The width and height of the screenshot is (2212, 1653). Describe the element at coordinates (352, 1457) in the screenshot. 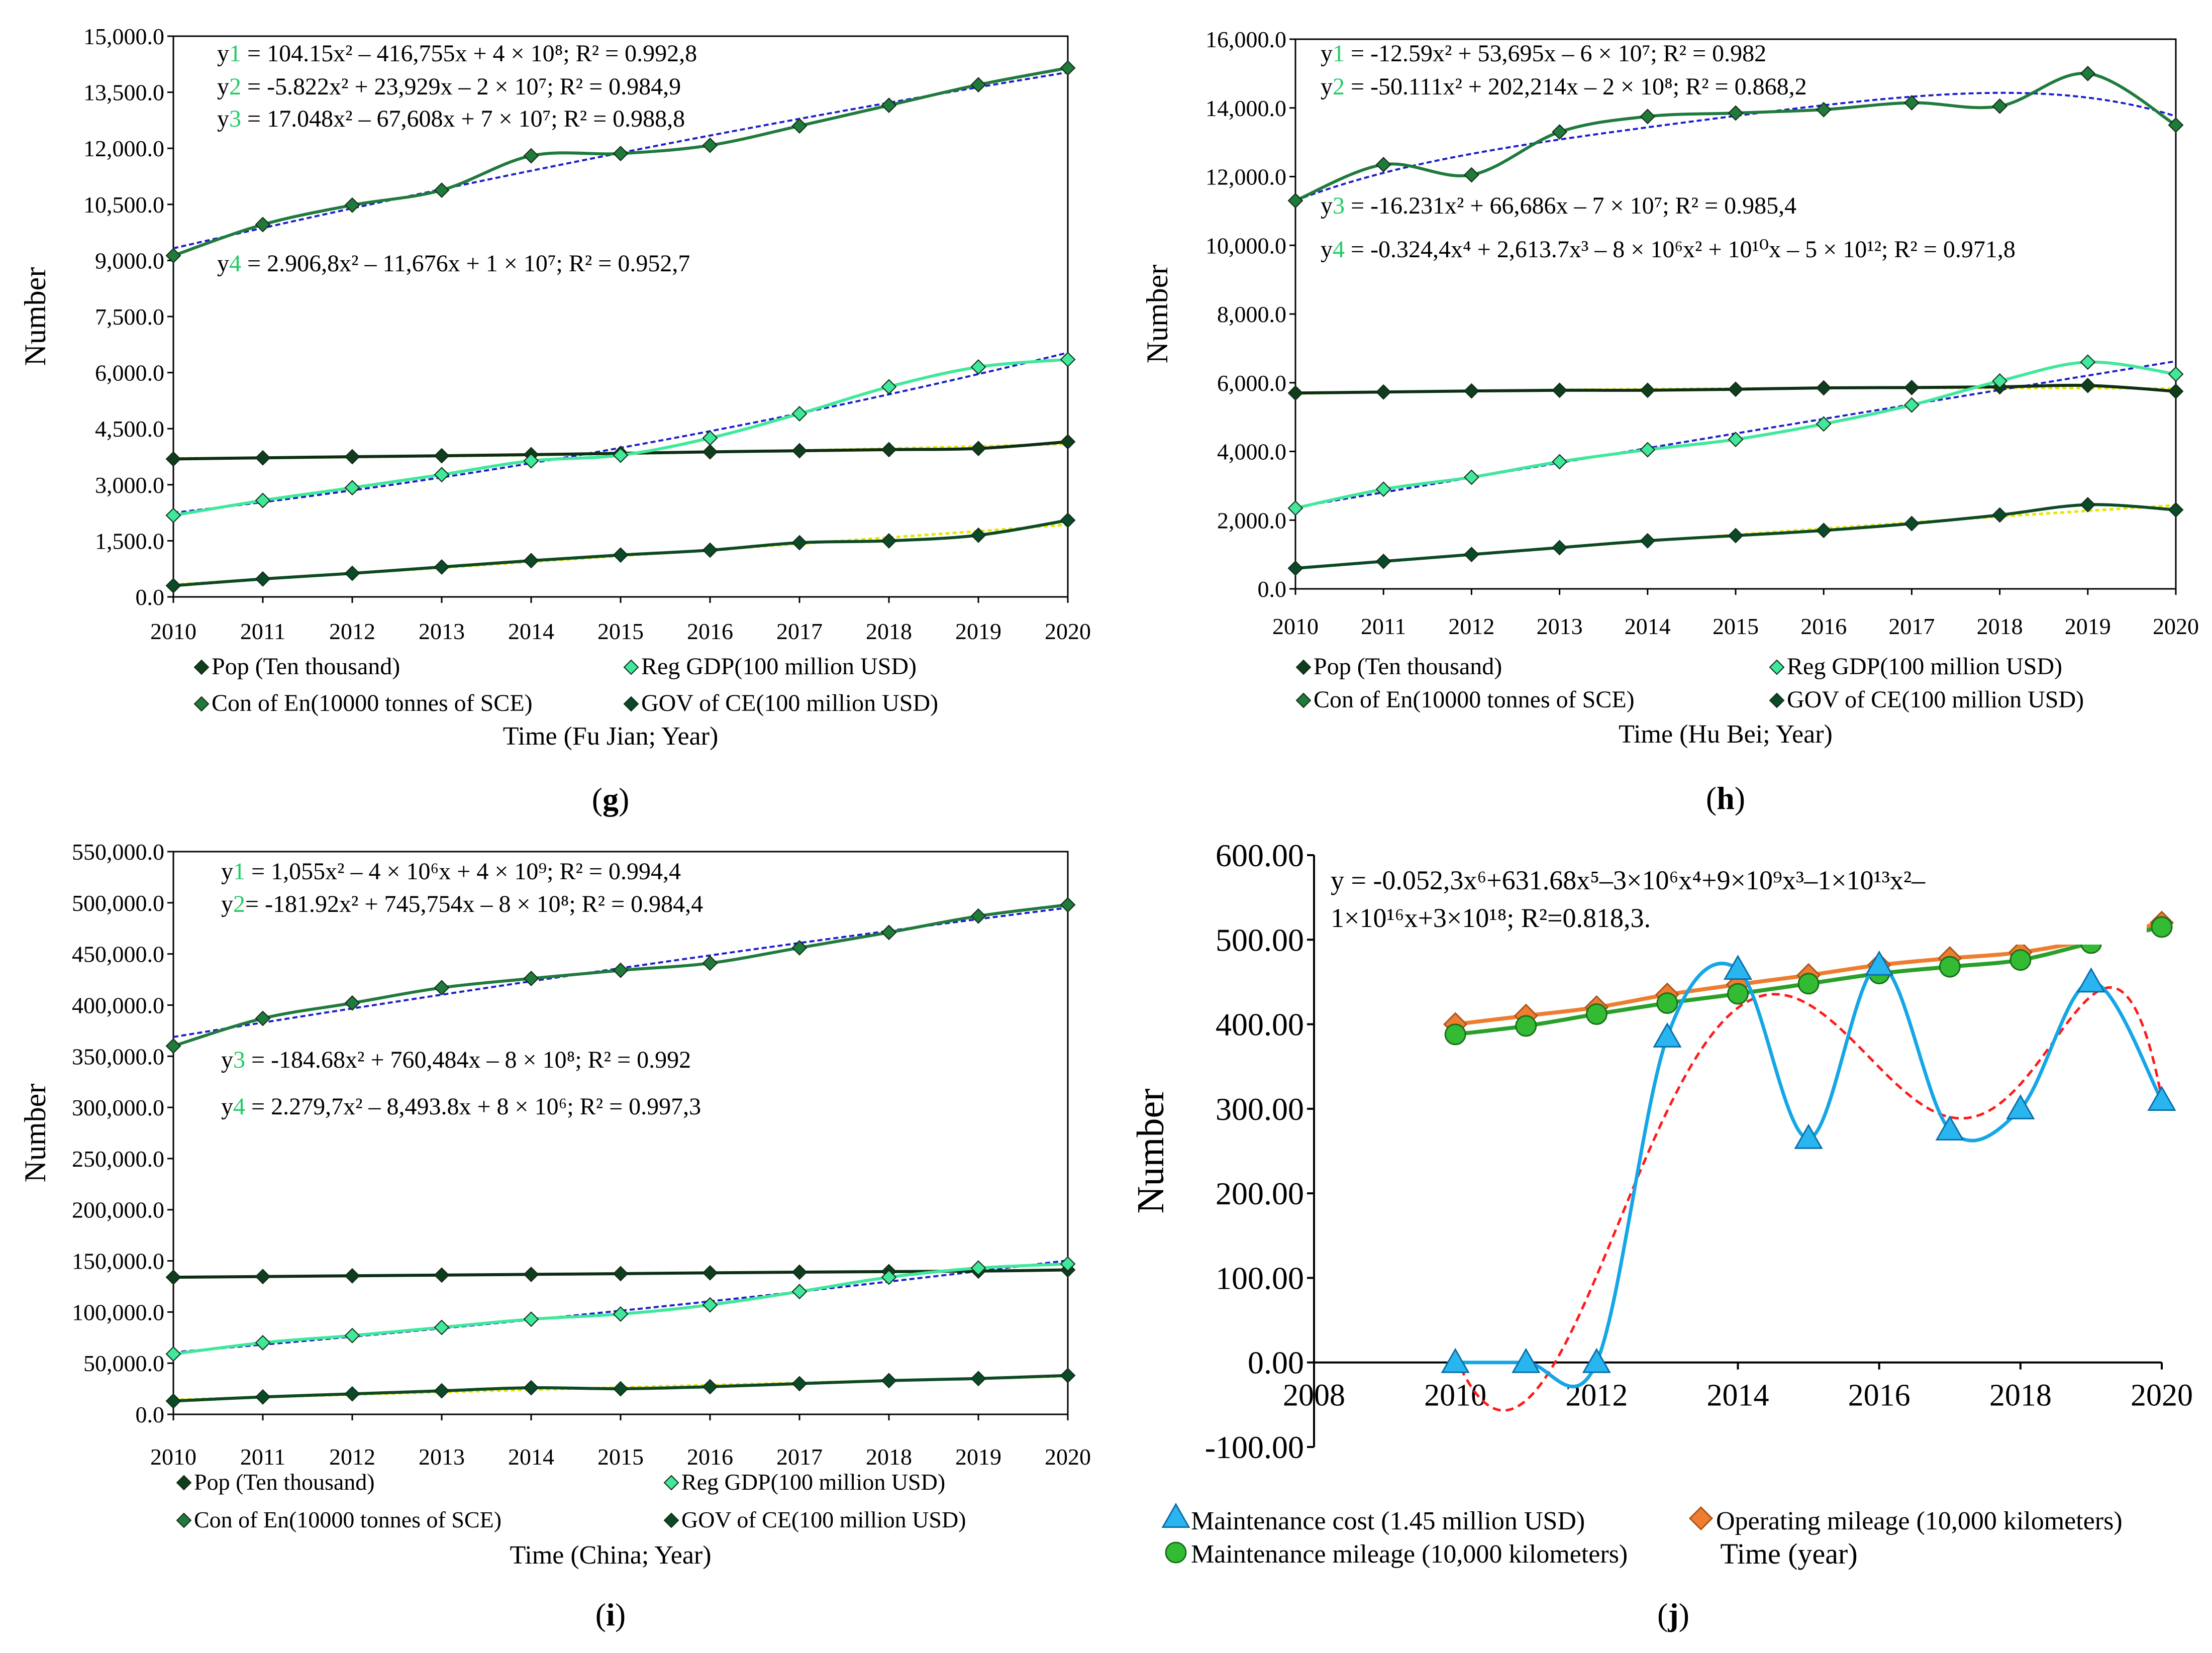

I see `x-tick-label: 2012` at that location.